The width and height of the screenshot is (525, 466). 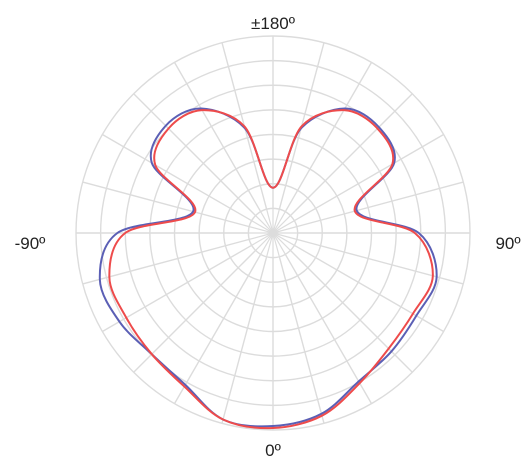 I want to click on angle-label-top: ±180º, so click(x=273, y=23).